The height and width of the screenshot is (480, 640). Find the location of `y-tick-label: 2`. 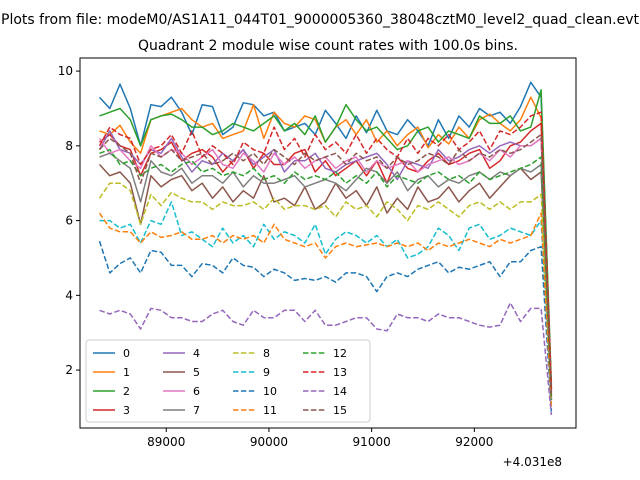

y-tick-label: 2 is located at coordinates (69, 370).